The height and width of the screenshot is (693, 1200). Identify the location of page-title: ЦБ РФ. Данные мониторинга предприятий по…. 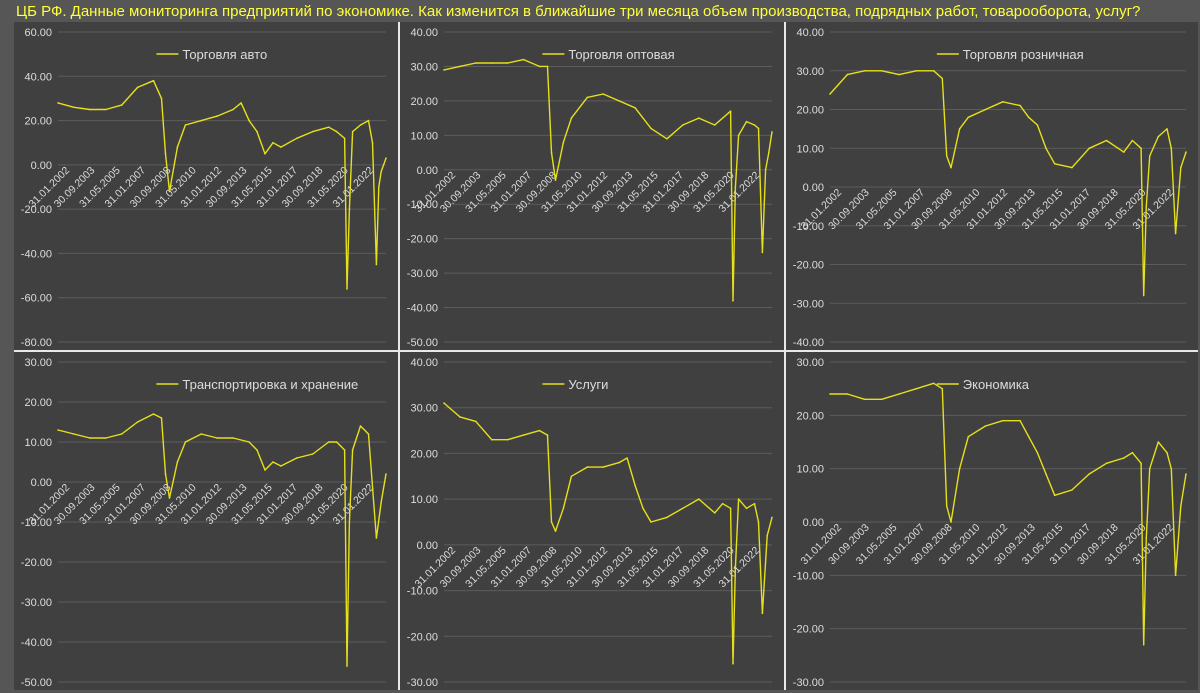
(578, 11).